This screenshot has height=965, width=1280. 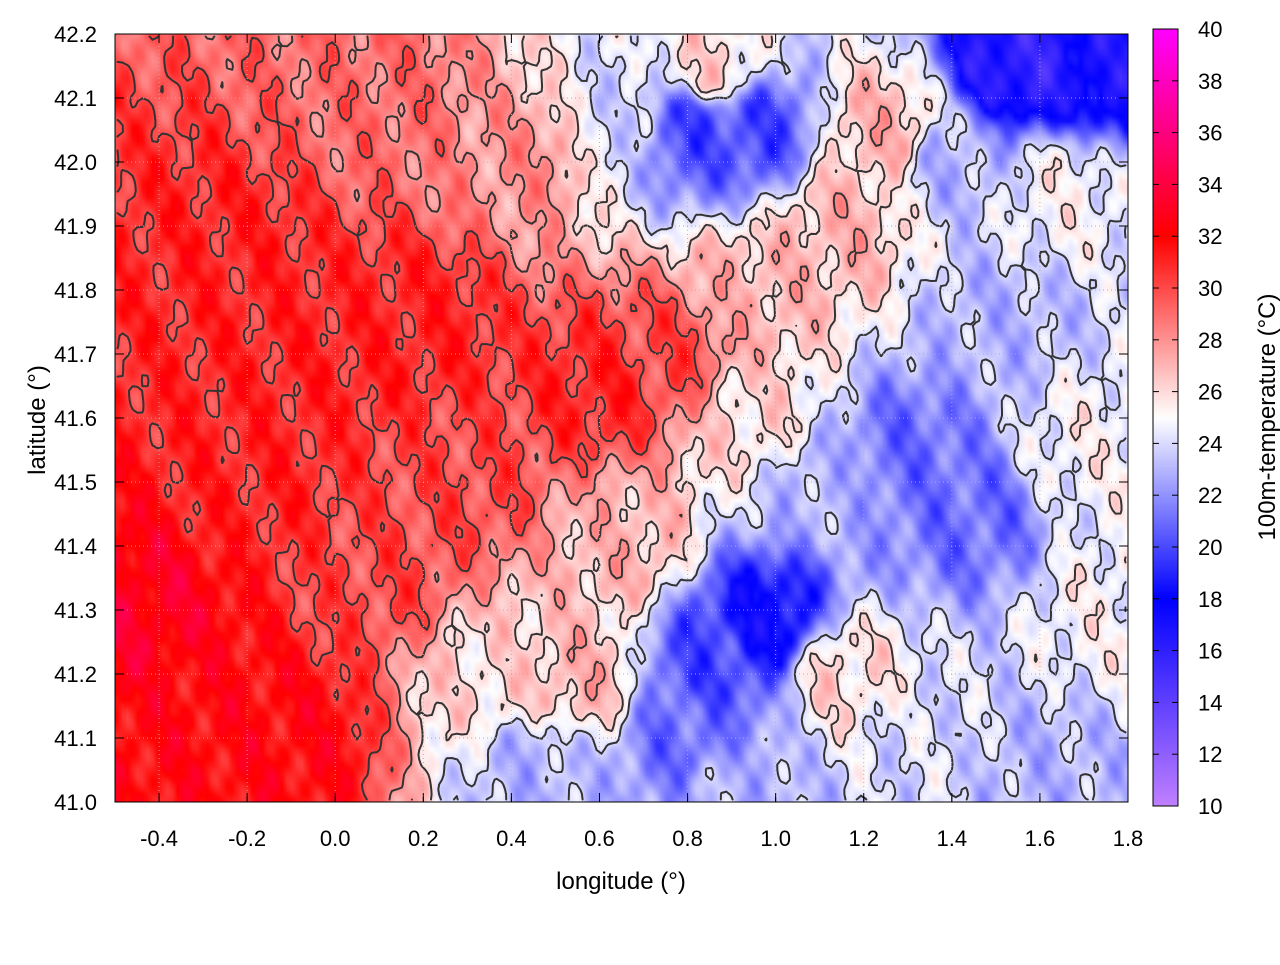 I want to click on colorbar-tick-label: 22, so click(x=1210, y=495).